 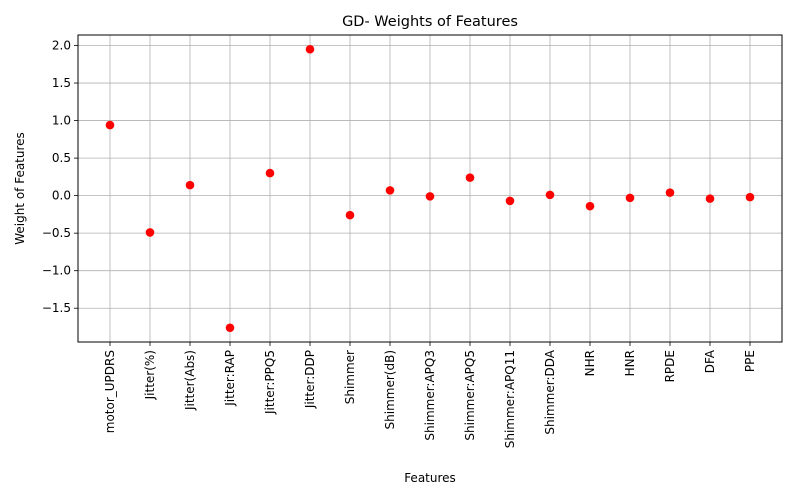 I want to click on x-tick-label: Jitter:PPQ5, so click(x=270, y=382).